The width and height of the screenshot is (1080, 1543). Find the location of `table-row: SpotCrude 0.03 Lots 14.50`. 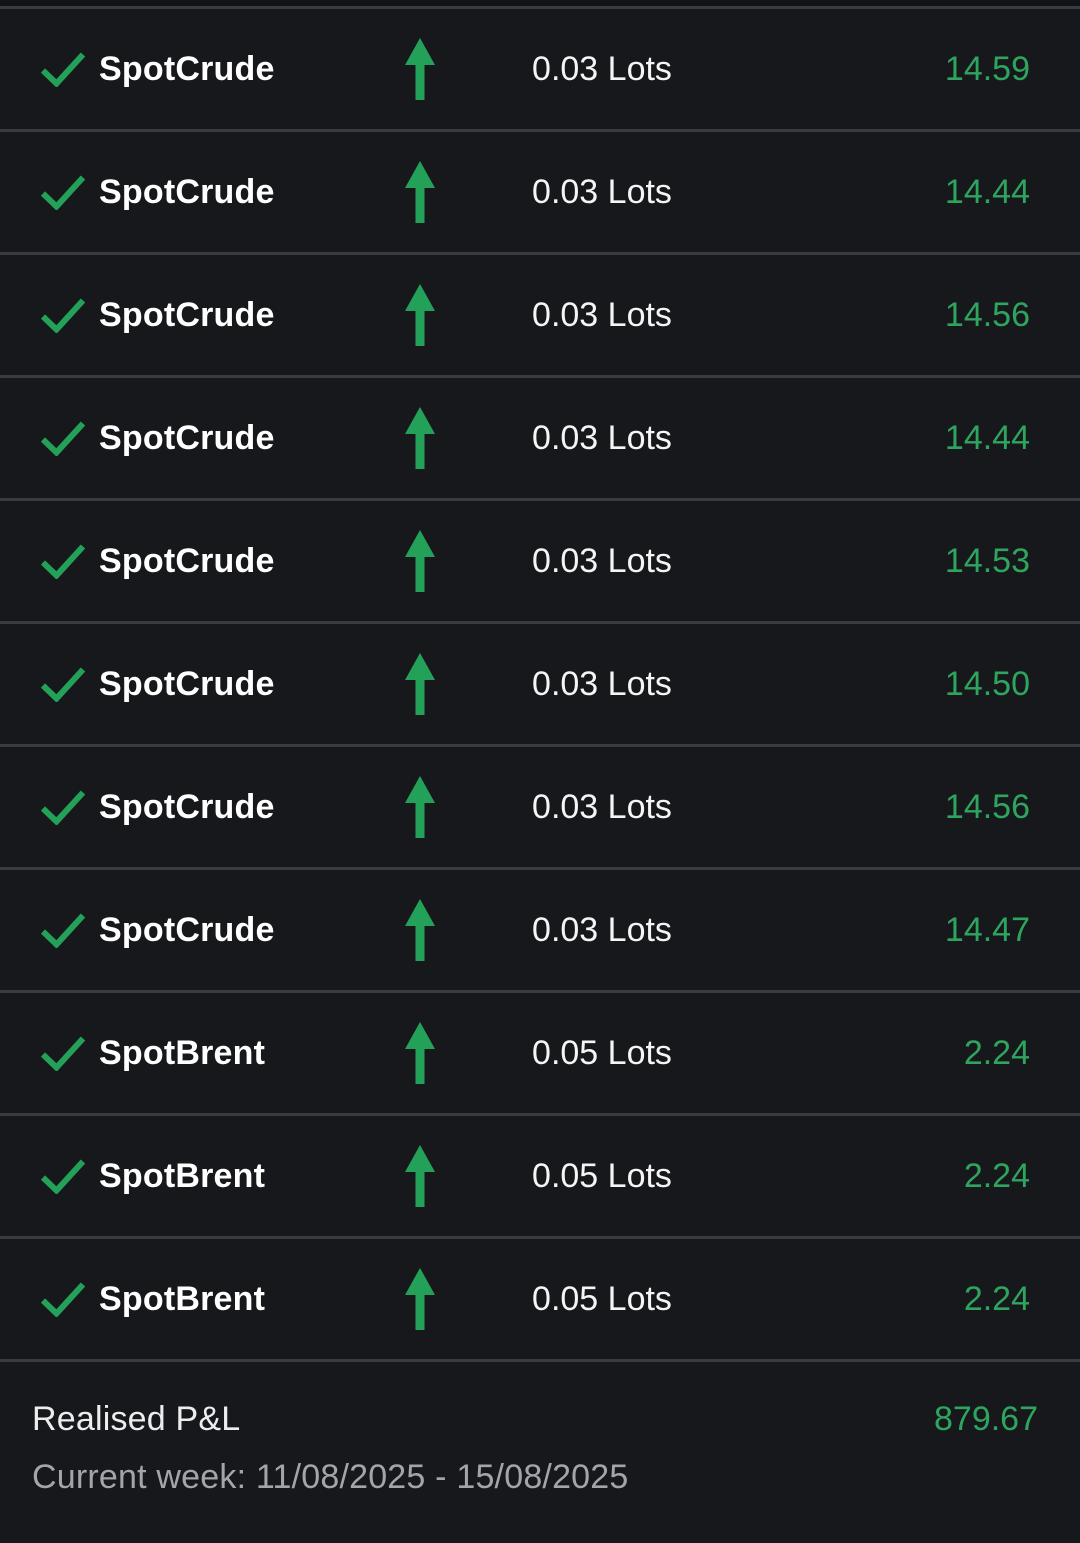

table-row: SpotCrude 0.03 Lots 14.50 is located at coordinates (540, 685).